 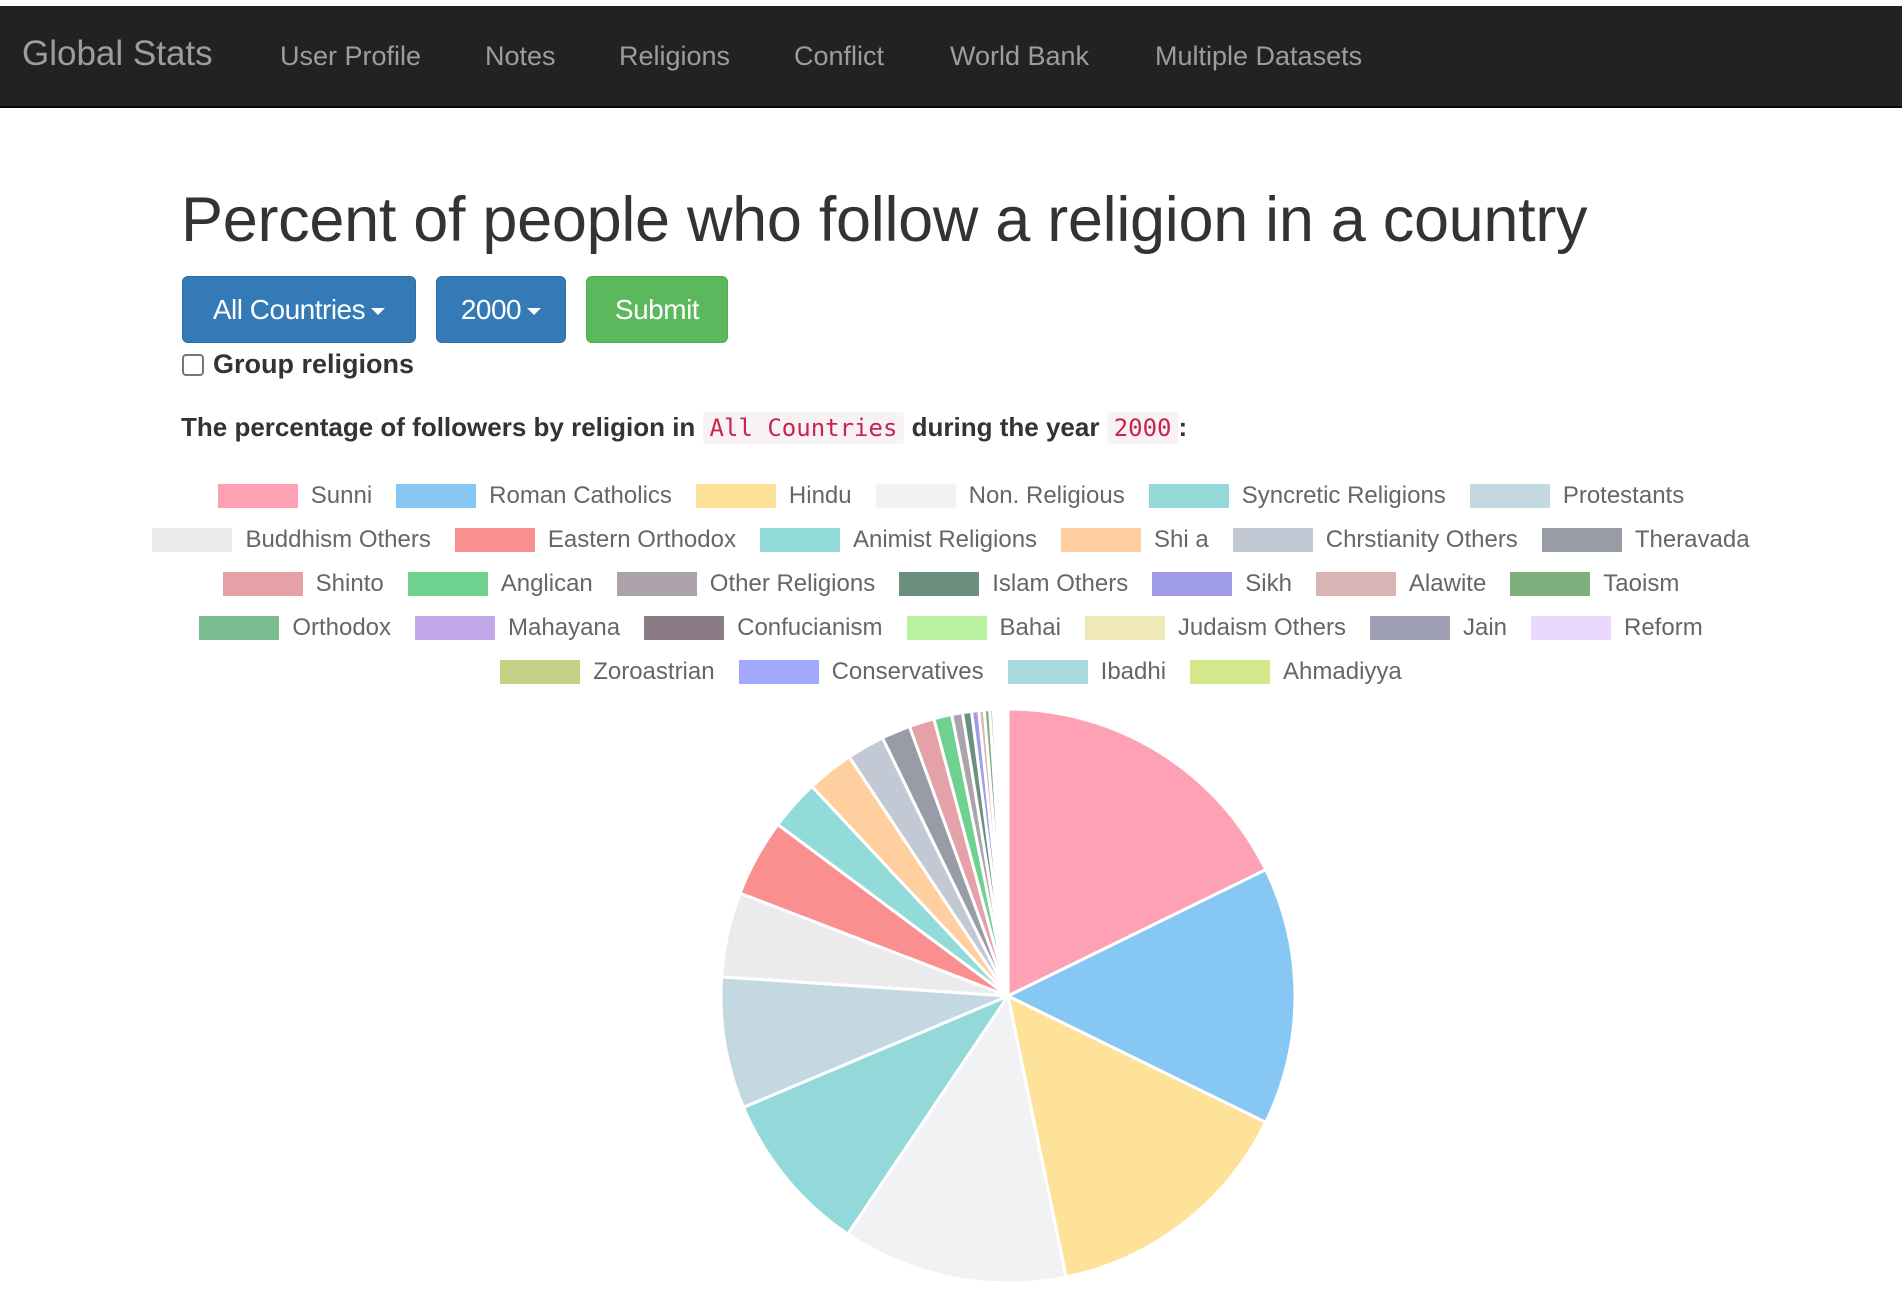 I want to click on legend-label: Reform, so click(x=1663, y=627).